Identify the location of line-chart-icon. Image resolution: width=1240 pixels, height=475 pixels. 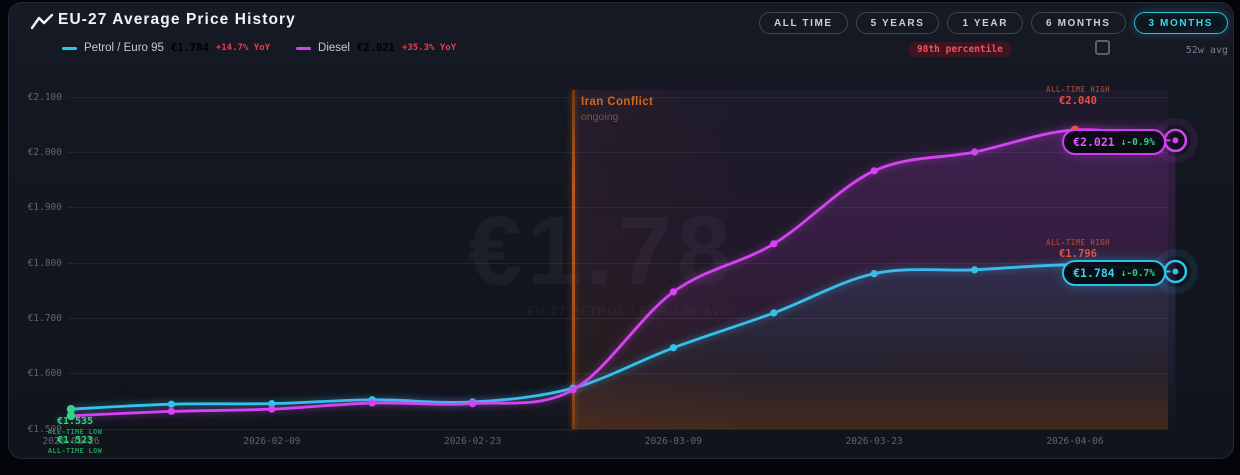
(42, 21).